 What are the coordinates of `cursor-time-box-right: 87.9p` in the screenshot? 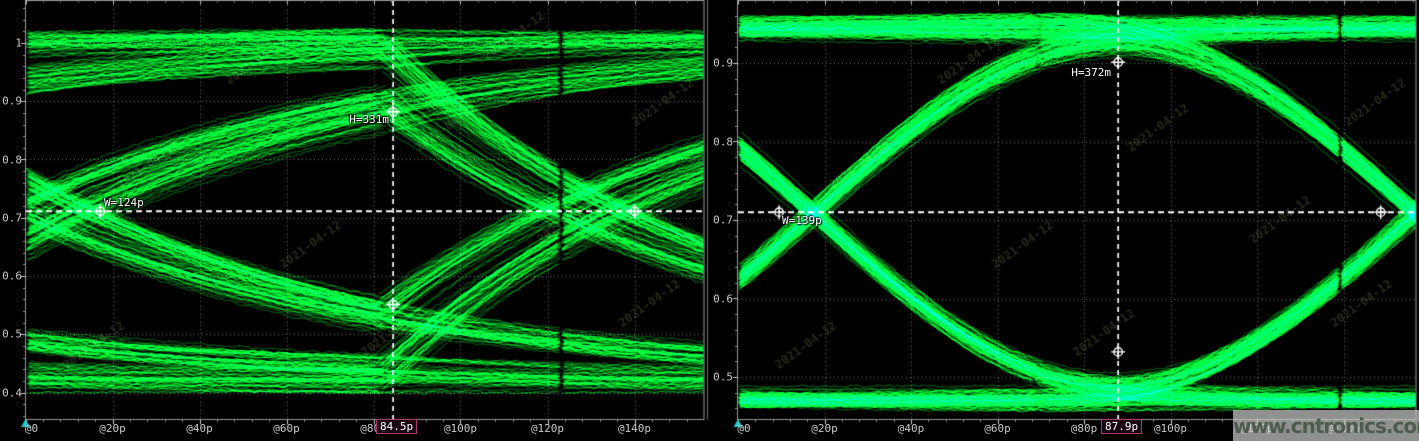 It's located at (1122, 426).